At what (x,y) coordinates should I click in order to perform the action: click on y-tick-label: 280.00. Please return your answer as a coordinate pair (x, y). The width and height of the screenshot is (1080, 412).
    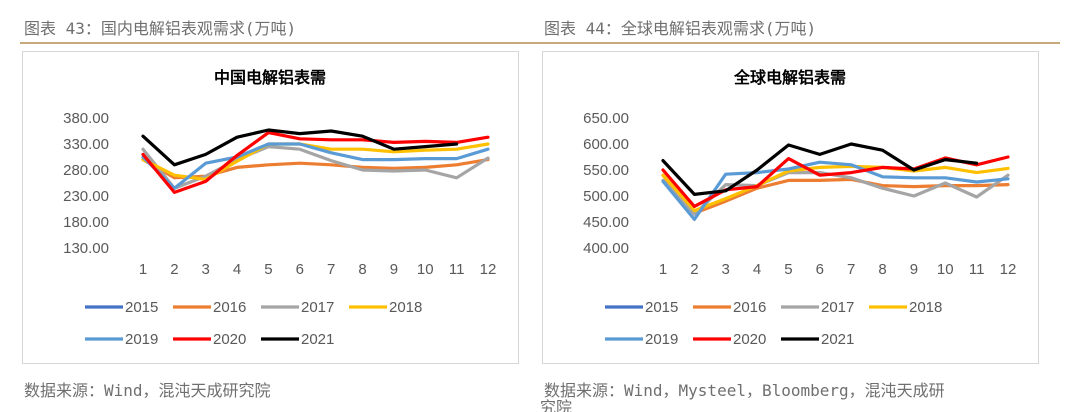
    Looking at the image, I should click on (86, 170).